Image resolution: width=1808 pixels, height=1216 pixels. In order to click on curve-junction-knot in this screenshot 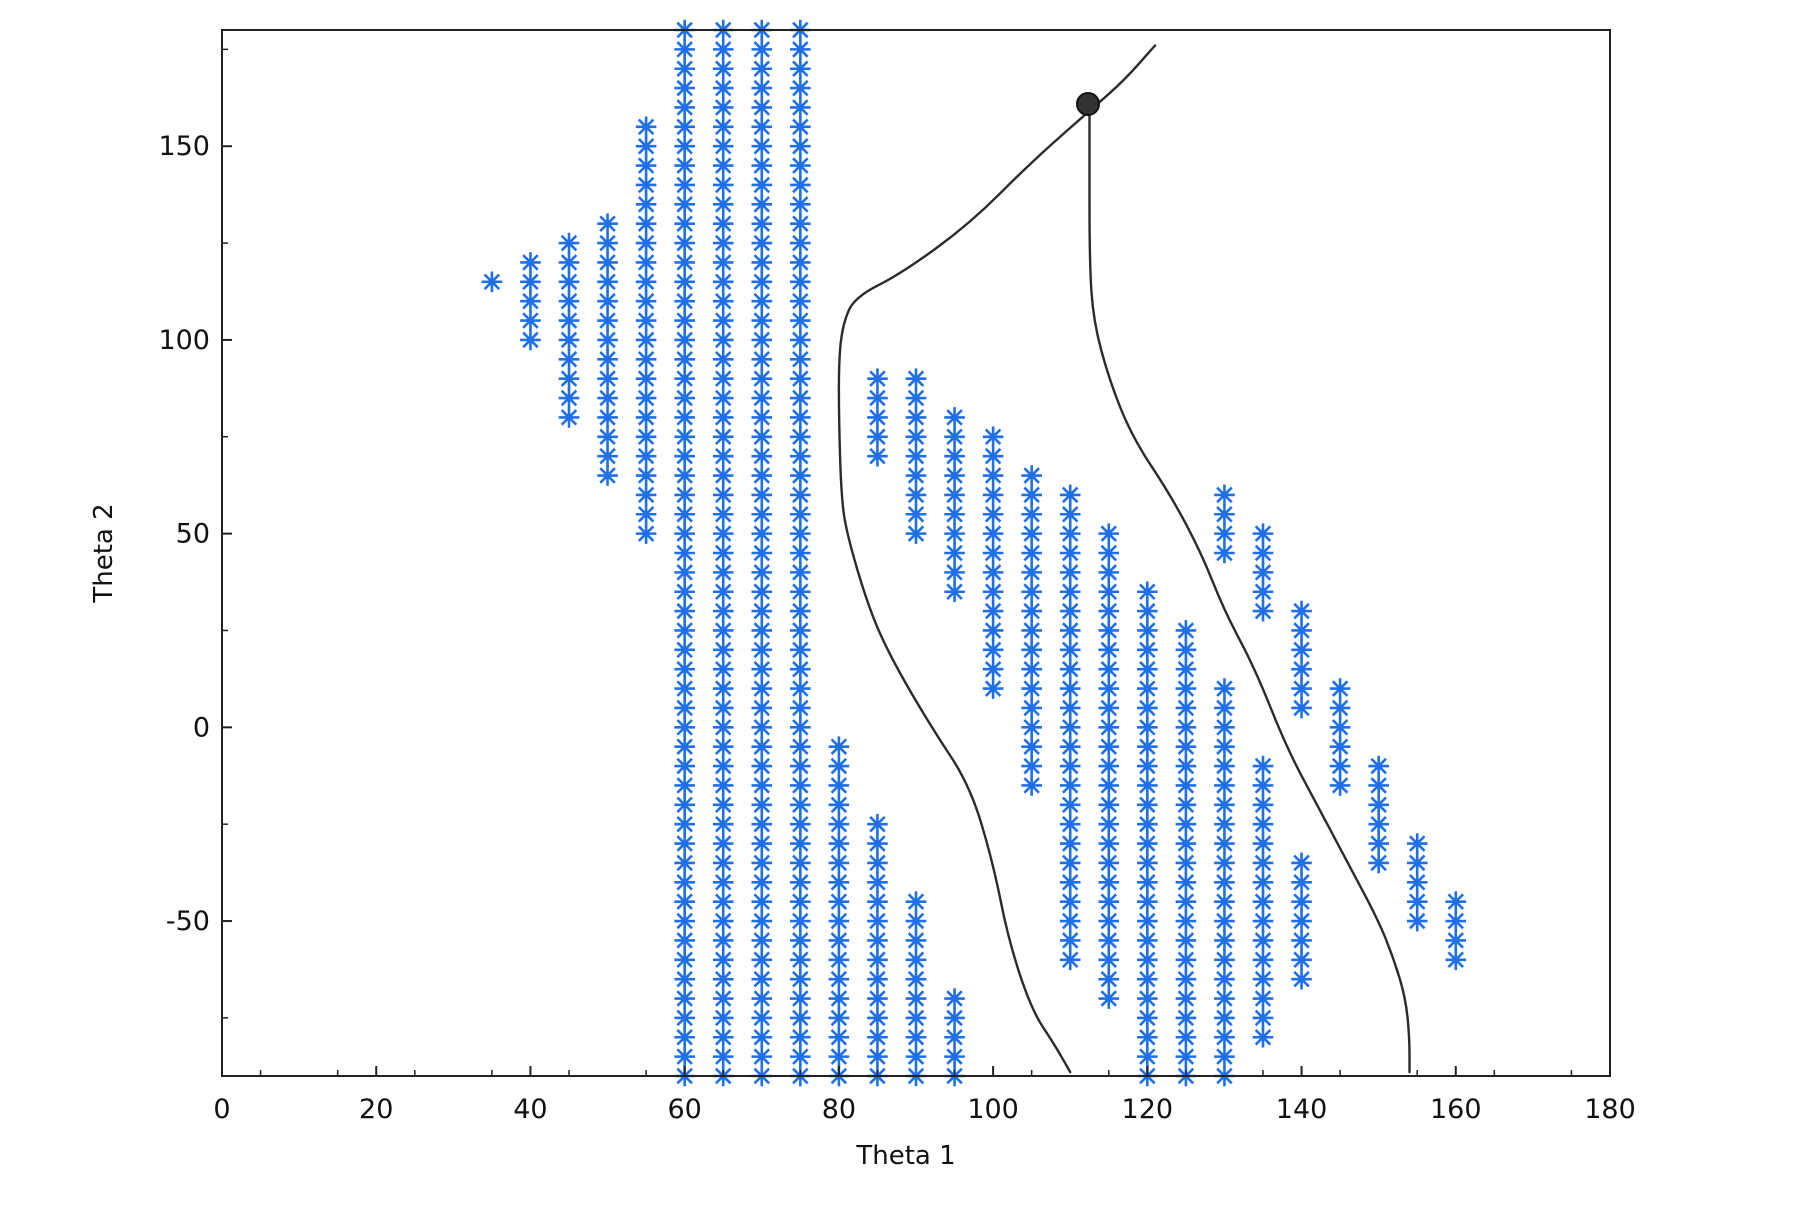, I will do `click(1088, 104)`.